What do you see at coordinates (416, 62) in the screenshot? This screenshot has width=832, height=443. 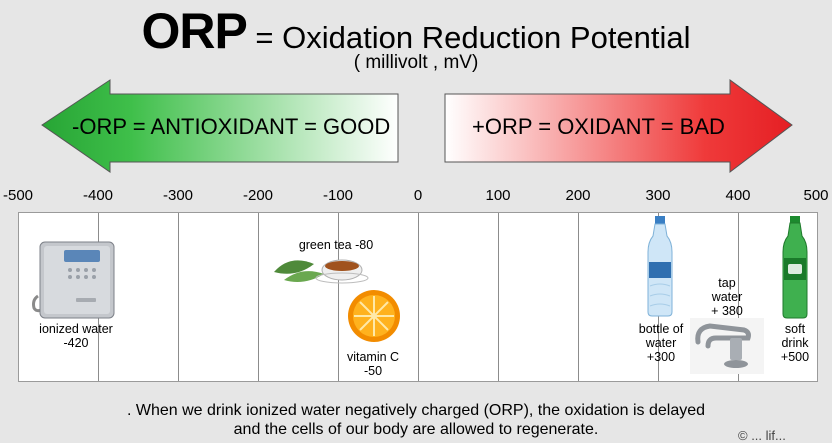 I see `unit-subtitle: ( millivolt , mV)` at bounding box center [416, 62].